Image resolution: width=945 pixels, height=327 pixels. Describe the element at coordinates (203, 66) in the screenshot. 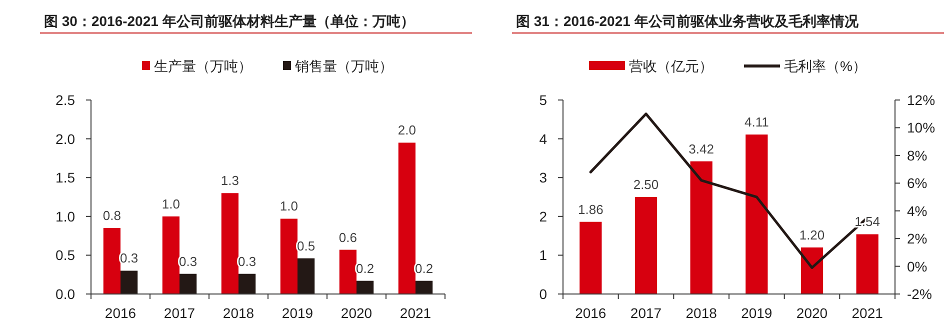

I see `legend-label: 生产量（万吨）` at that location.